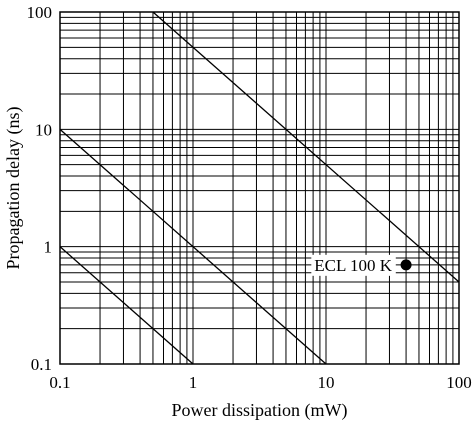 This screenshot has width=474, height=422. Describe the element at coordinates (48, 247) in the screenshot. I see `y-tick-label: 1` at that location.